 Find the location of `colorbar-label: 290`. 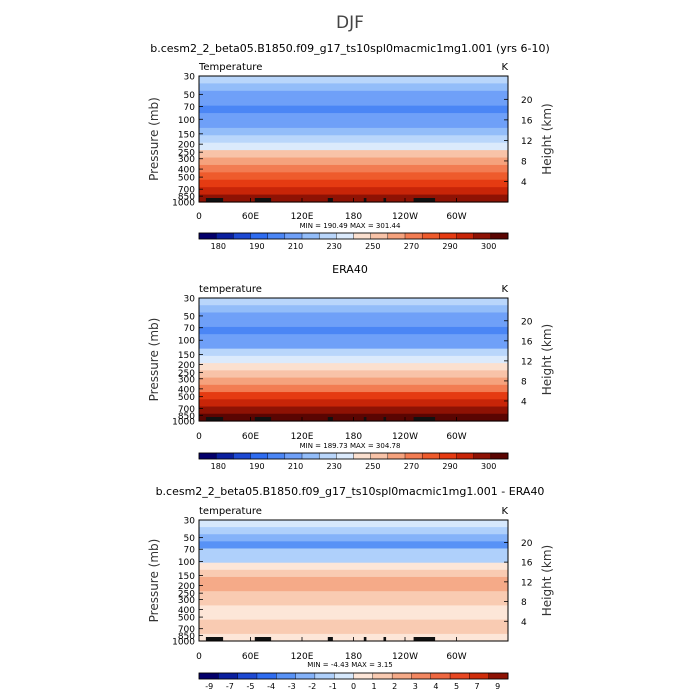

colorbar-label: 290 is located at coordinates (449, 466).